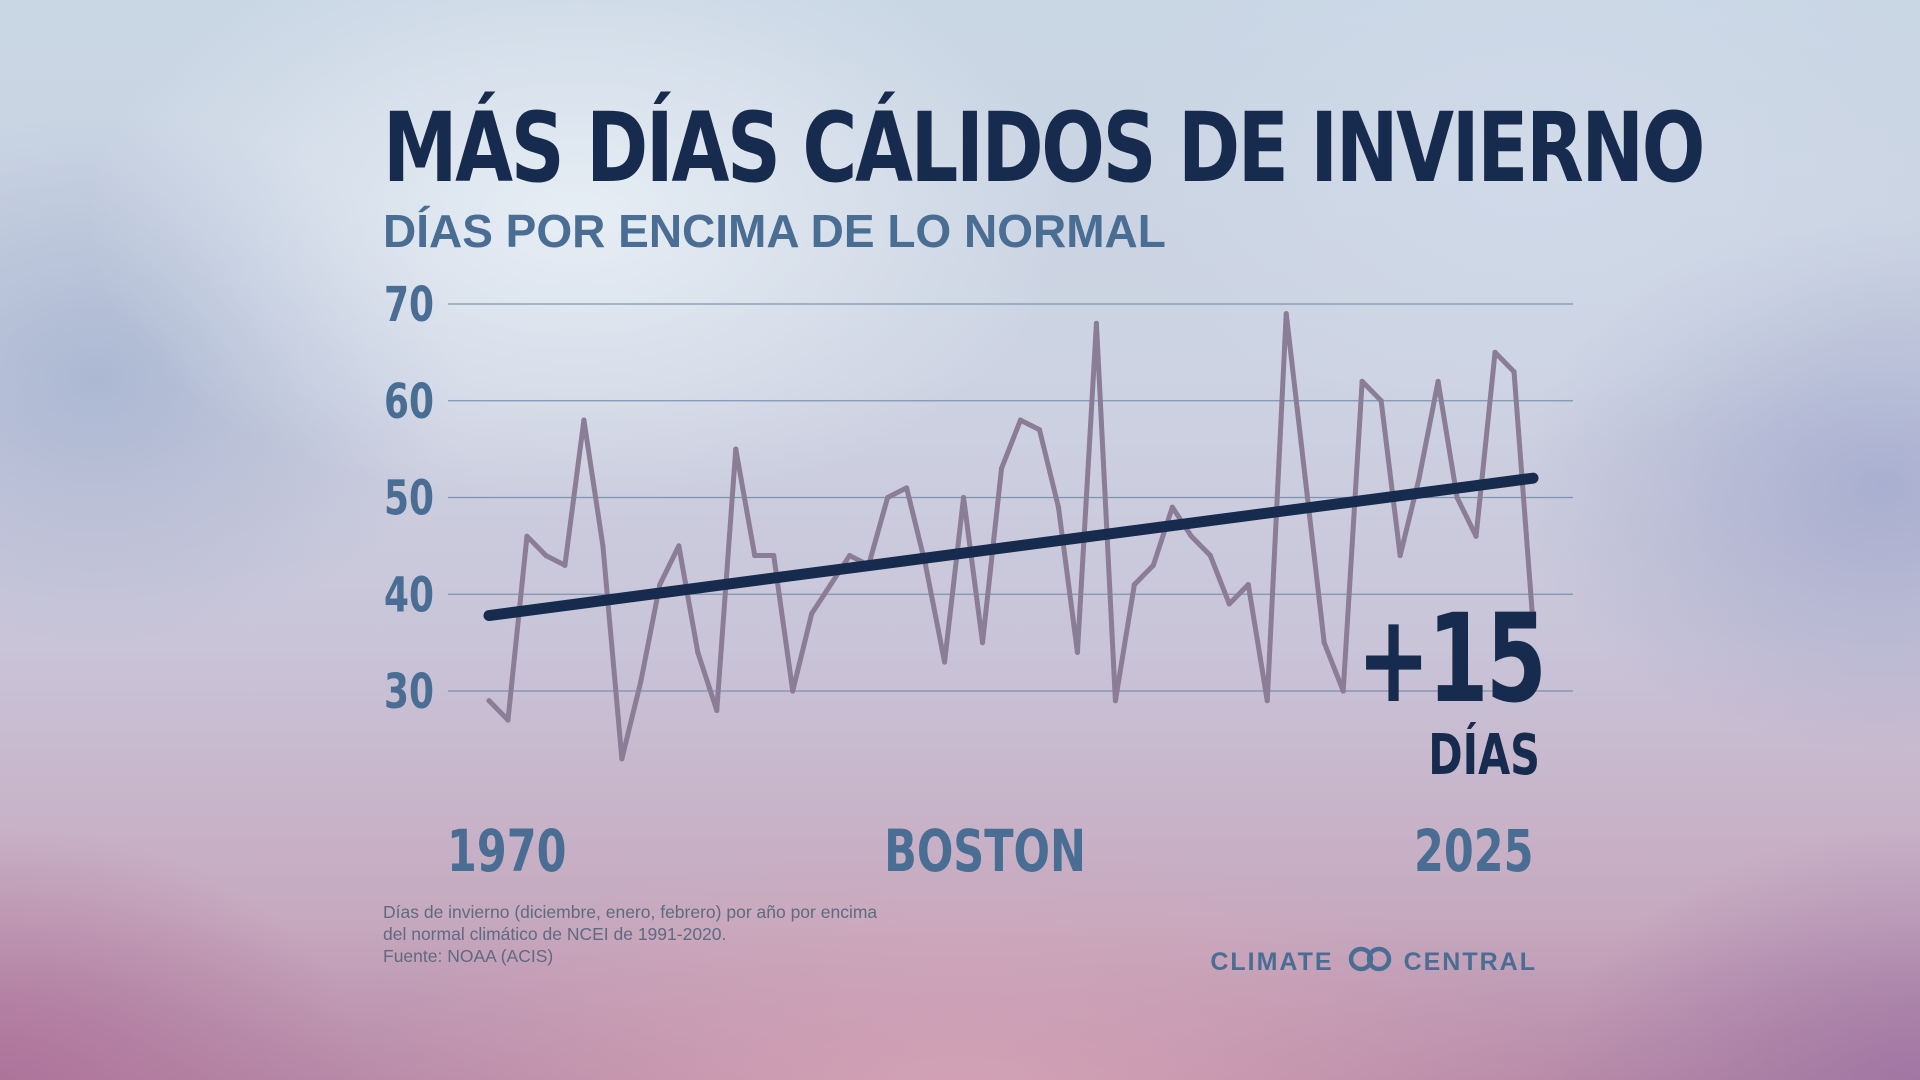  What do you see at coordinates (1044, 148) in the screenshot?
I see `chart-title: MÁS DÍAS CÁLIDOS DE INVIERNO` at bounding box center [1044, 148].